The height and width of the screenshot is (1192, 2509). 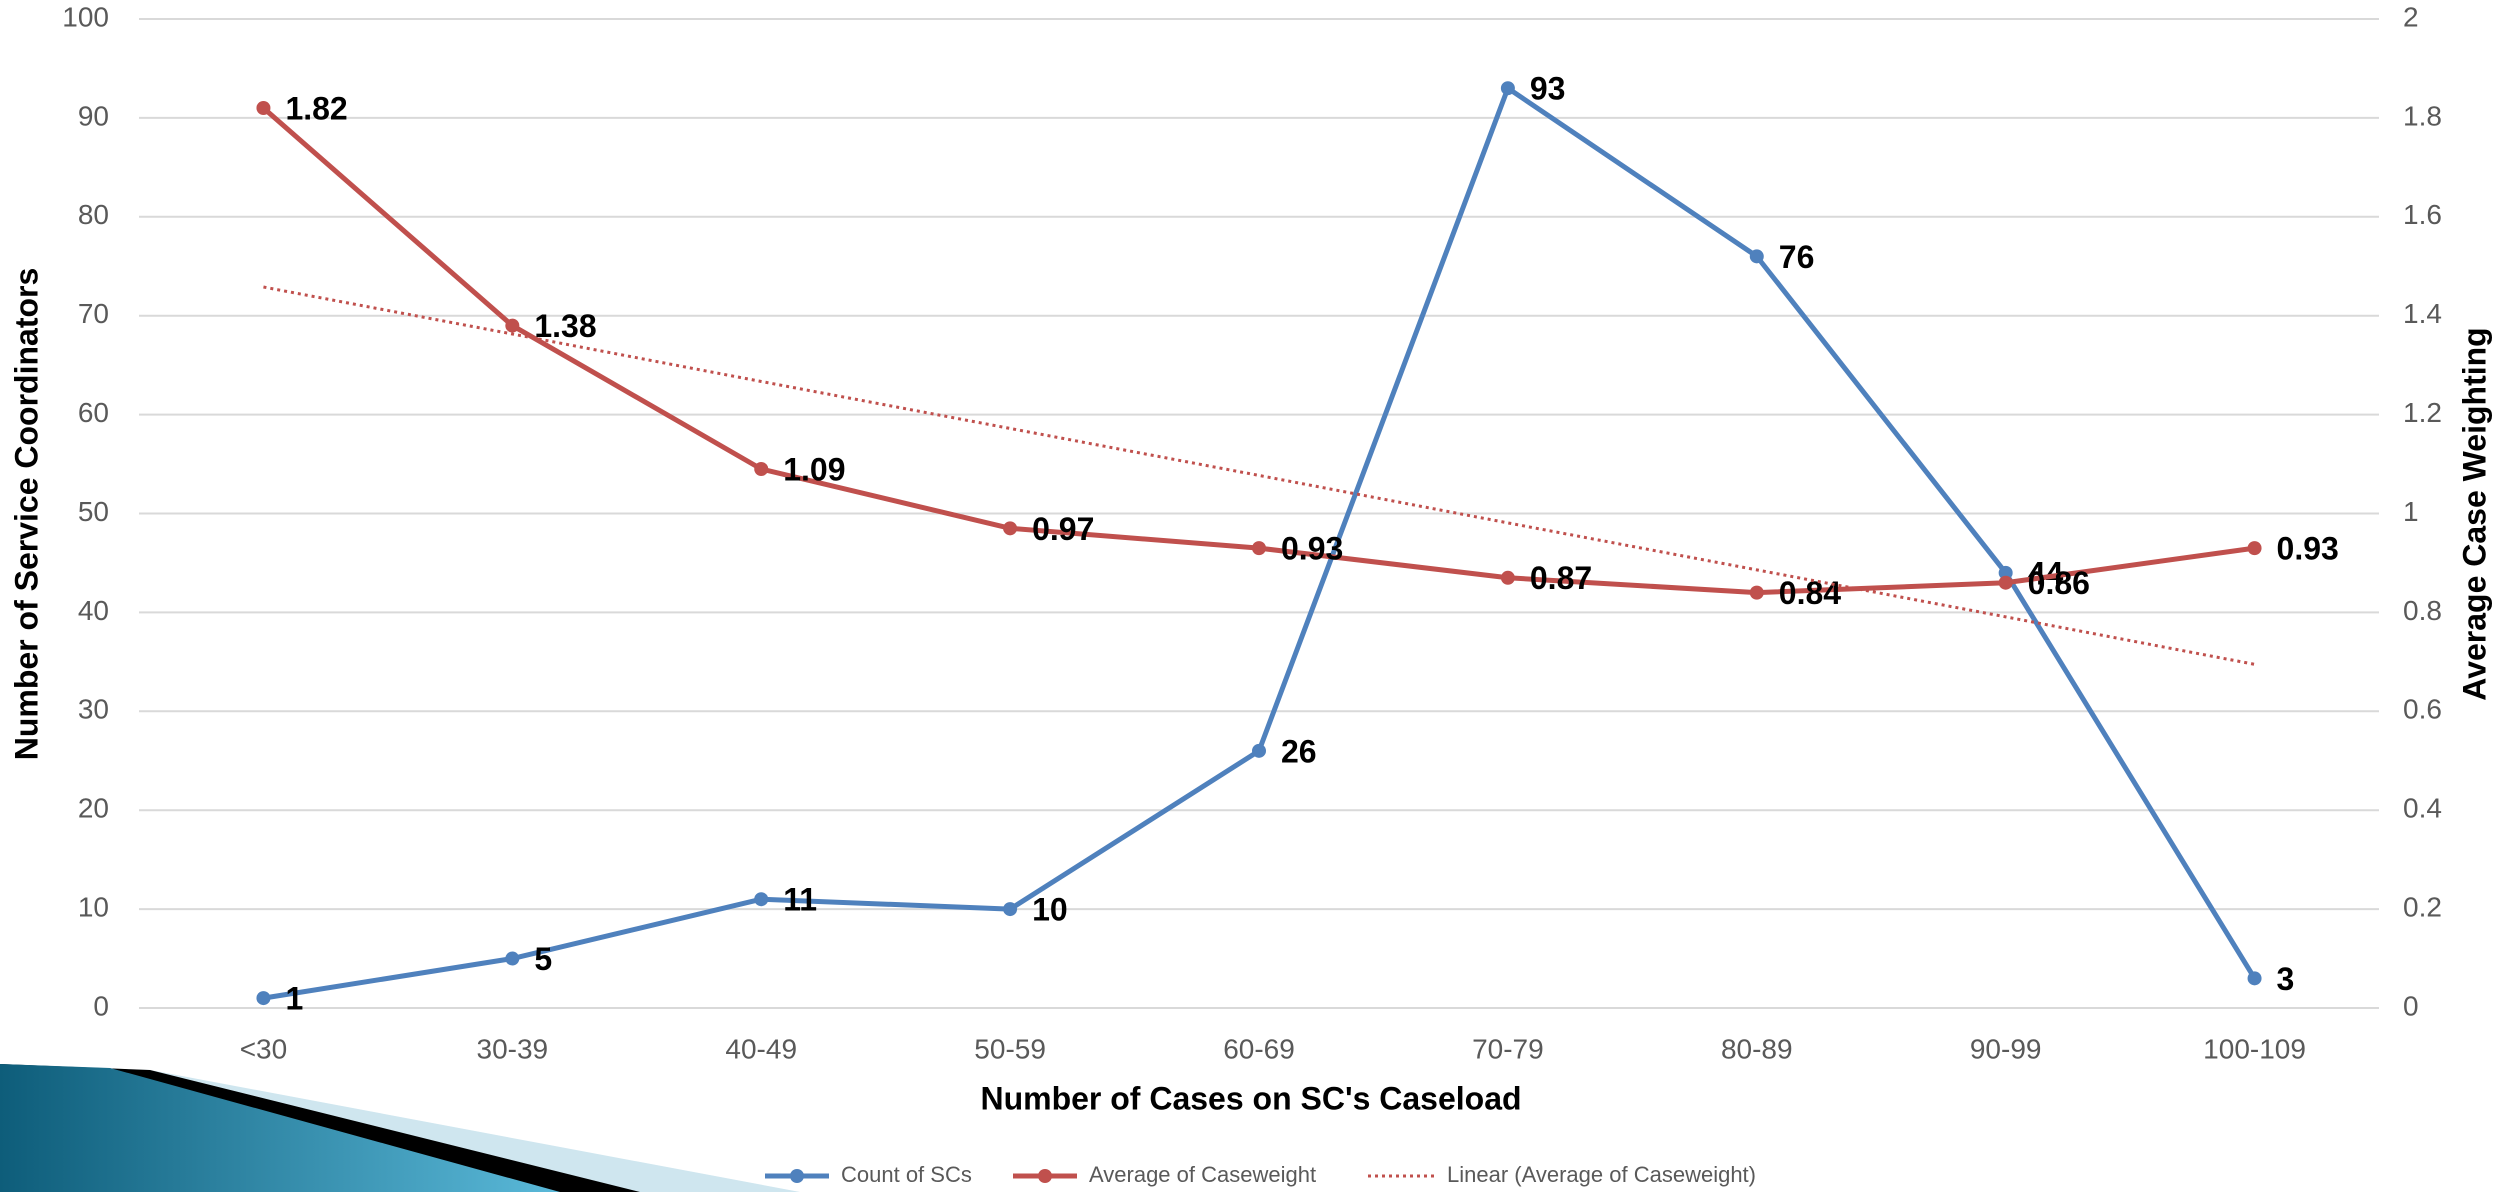 I want to click on y-tick-label: 80, so click(x=93, y=214).